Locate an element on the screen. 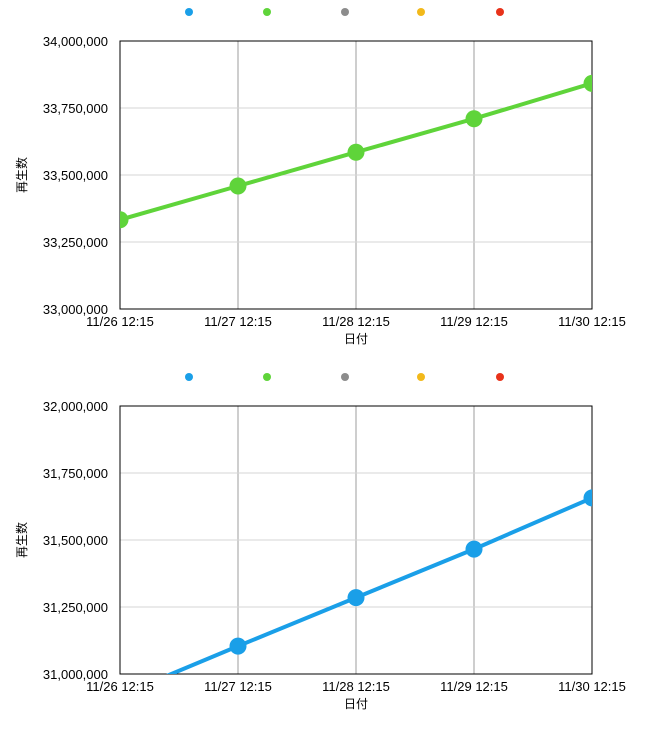  y-tick-label: 31,250,000 is located at coordinates (75, 607).